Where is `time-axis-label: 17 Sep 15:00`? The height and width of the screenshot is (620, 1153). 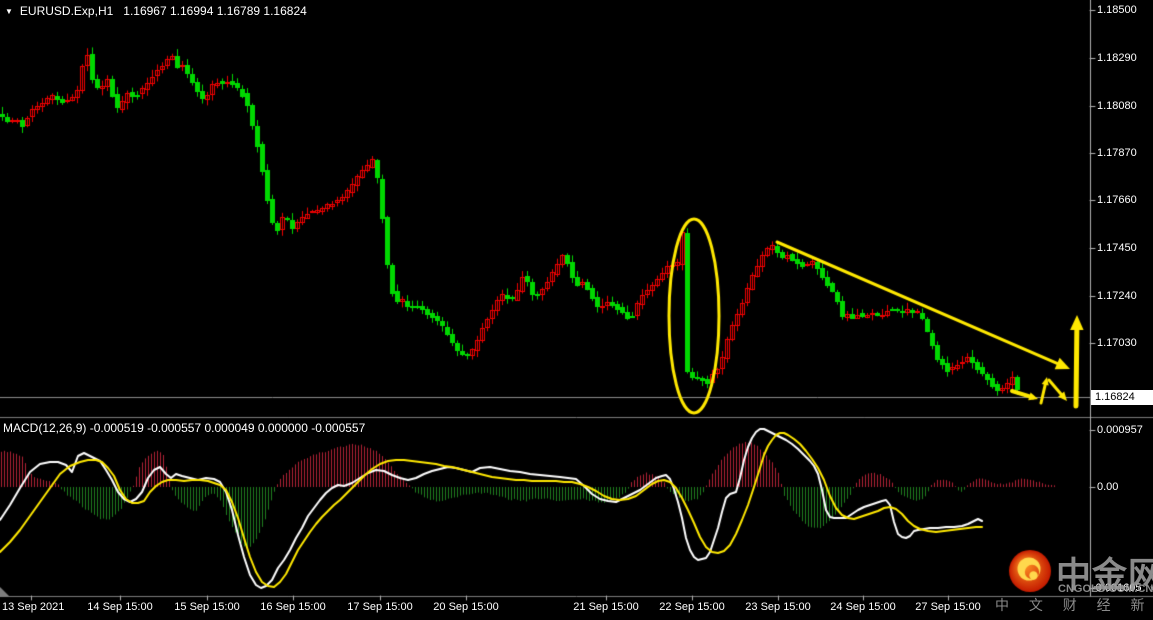 time-axis-label: 17 Sep 15:00 is located at coordinates (380, 607).